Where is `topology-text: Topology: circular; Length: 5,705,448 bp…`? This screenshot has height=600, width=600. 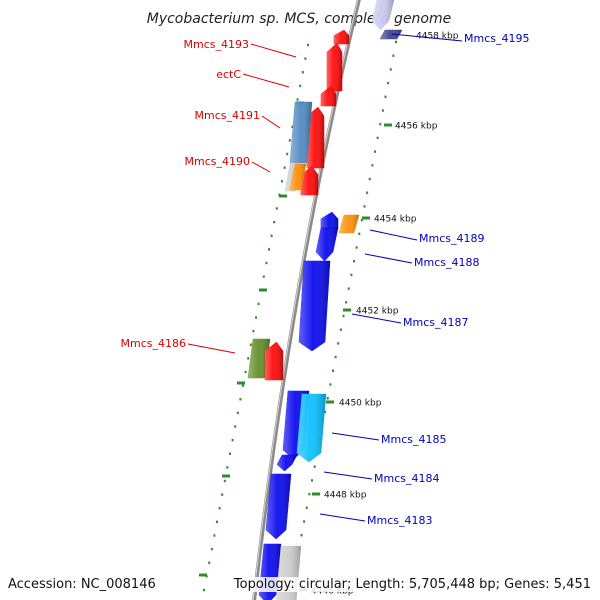
topology-text: Topology: circular; Length: 5,705,448 bp… is located at coordinates (412, 584).